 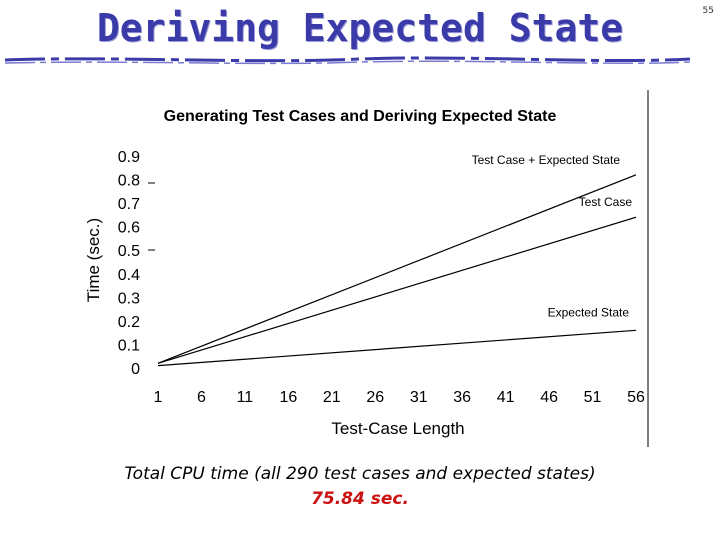 What do you see at coordinates (288, 397) in the screenshot?
I see `x-tick-label: 16` at bounding box center [288, 397].